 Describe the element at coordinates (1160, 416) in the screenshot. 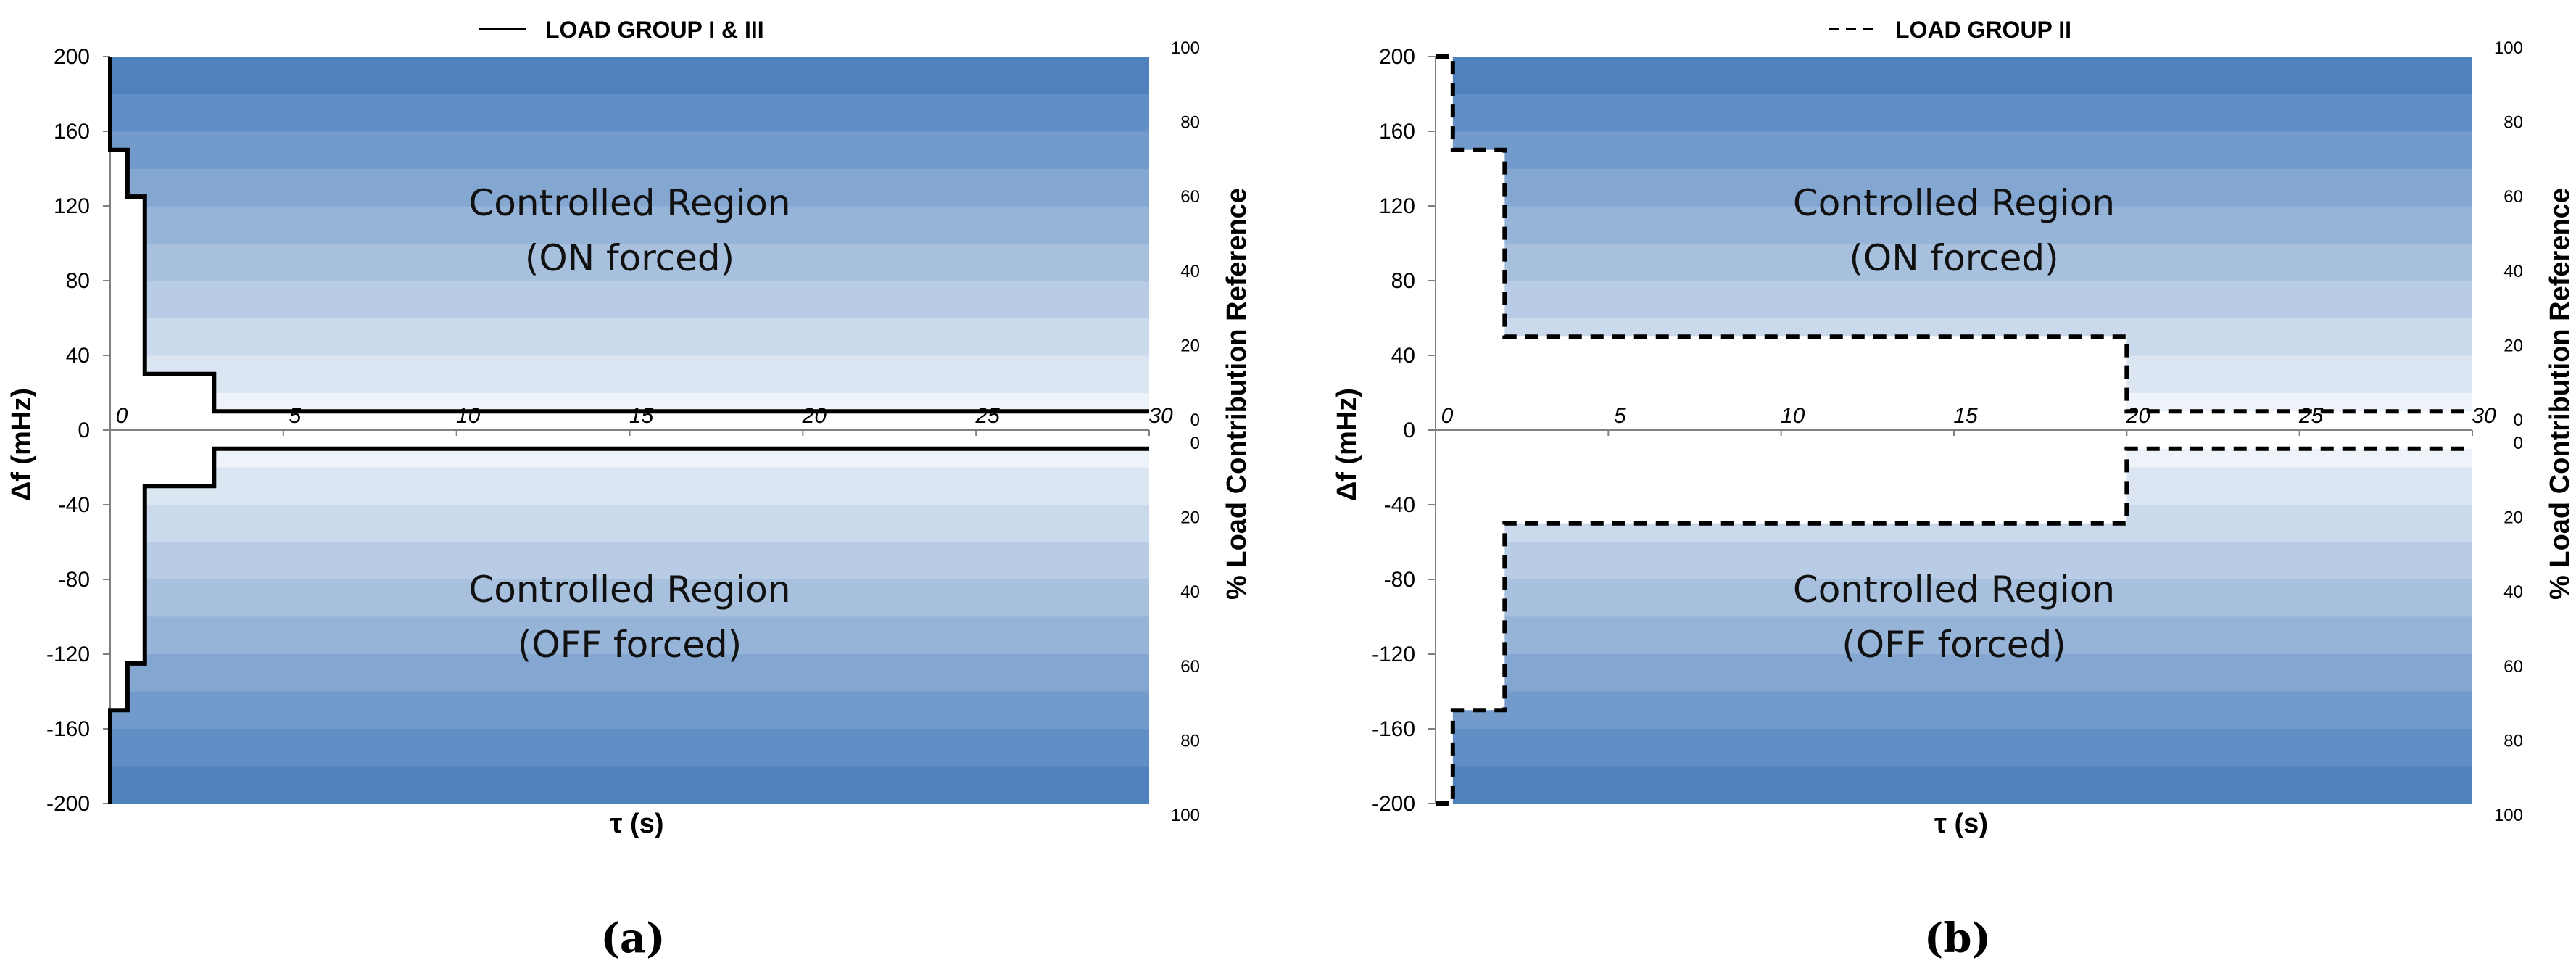

I see `x-tick-label: 30` at that location.